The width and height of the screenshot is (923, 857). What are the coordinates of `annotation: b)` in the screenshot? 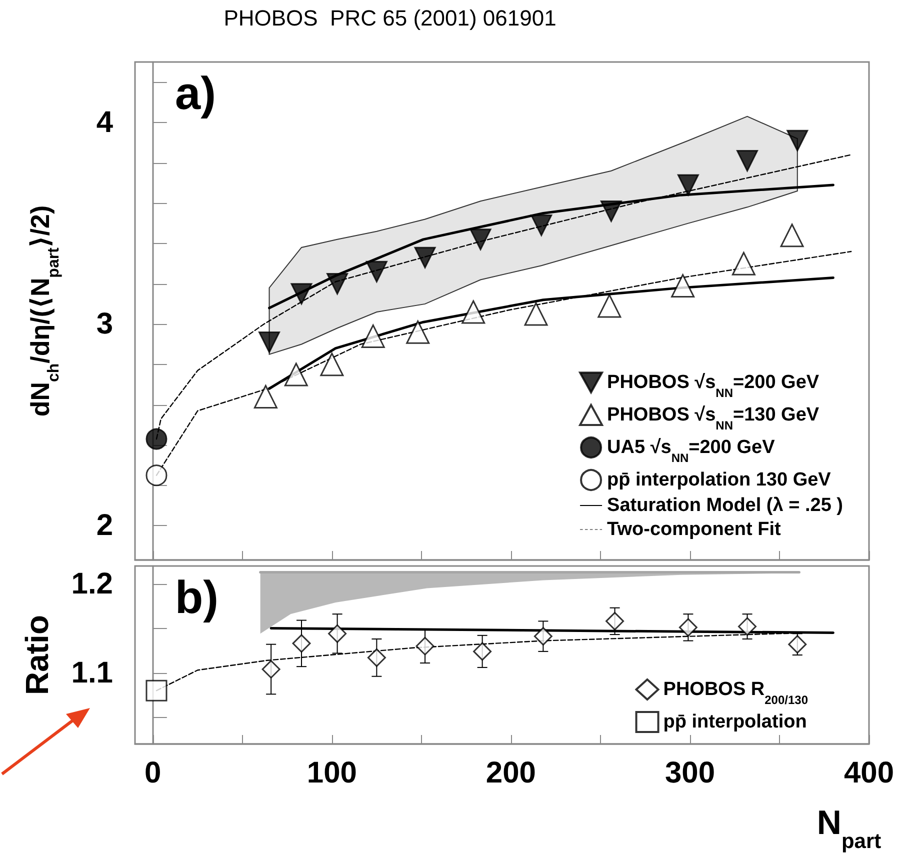 It's located at (196, 597).